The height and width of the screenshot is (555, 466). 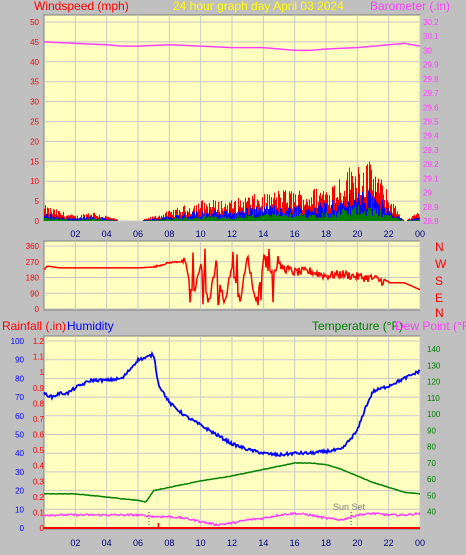 I want to click on x-tick-wind-10: 10, so click(x=201, y=234).